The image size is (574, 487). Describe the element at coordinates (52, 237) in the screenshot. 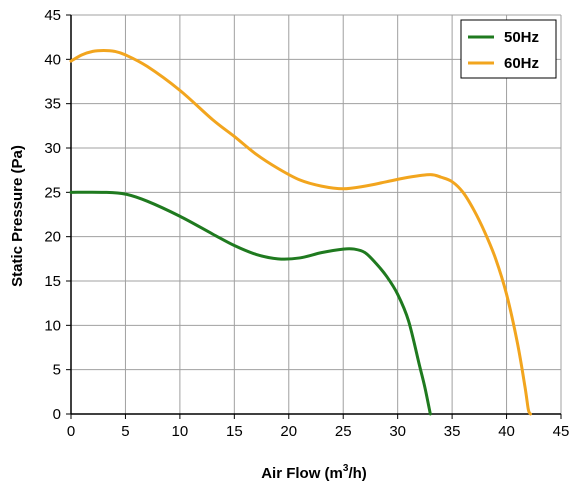

I see `y-tick-label: 20` at that location.